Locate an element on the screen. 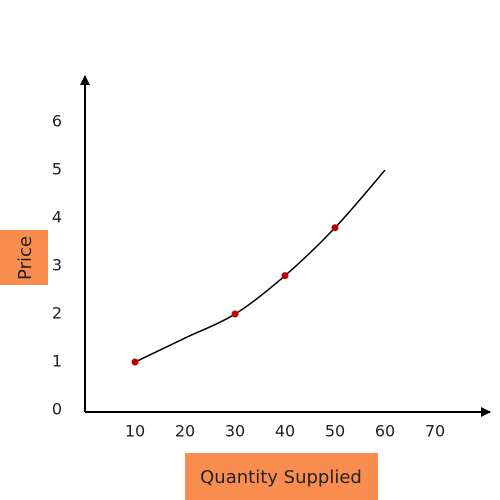  x-tick-label: 30 is located at coordinates (235, 431).